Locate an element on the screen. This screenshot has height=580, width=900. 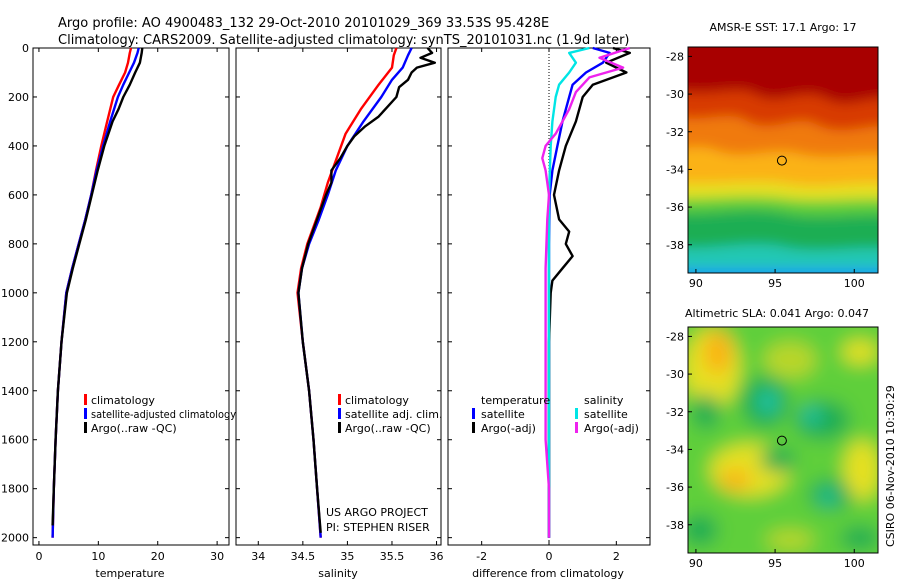
sst-map-ticks: 90 95 100 -28 -30 -32 -34 -36 -38 is located at coordinates (765, 170).